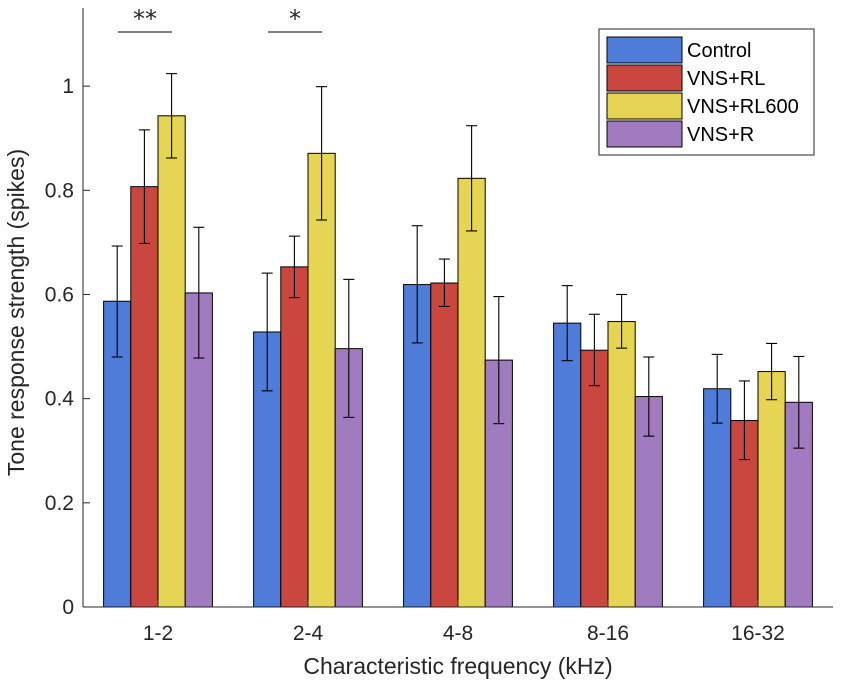 The width and height of the screenshot is (851, 688). I want to click on legend: Control VNS+RL VNS+RL600 VNS+R, so click(706, 92).